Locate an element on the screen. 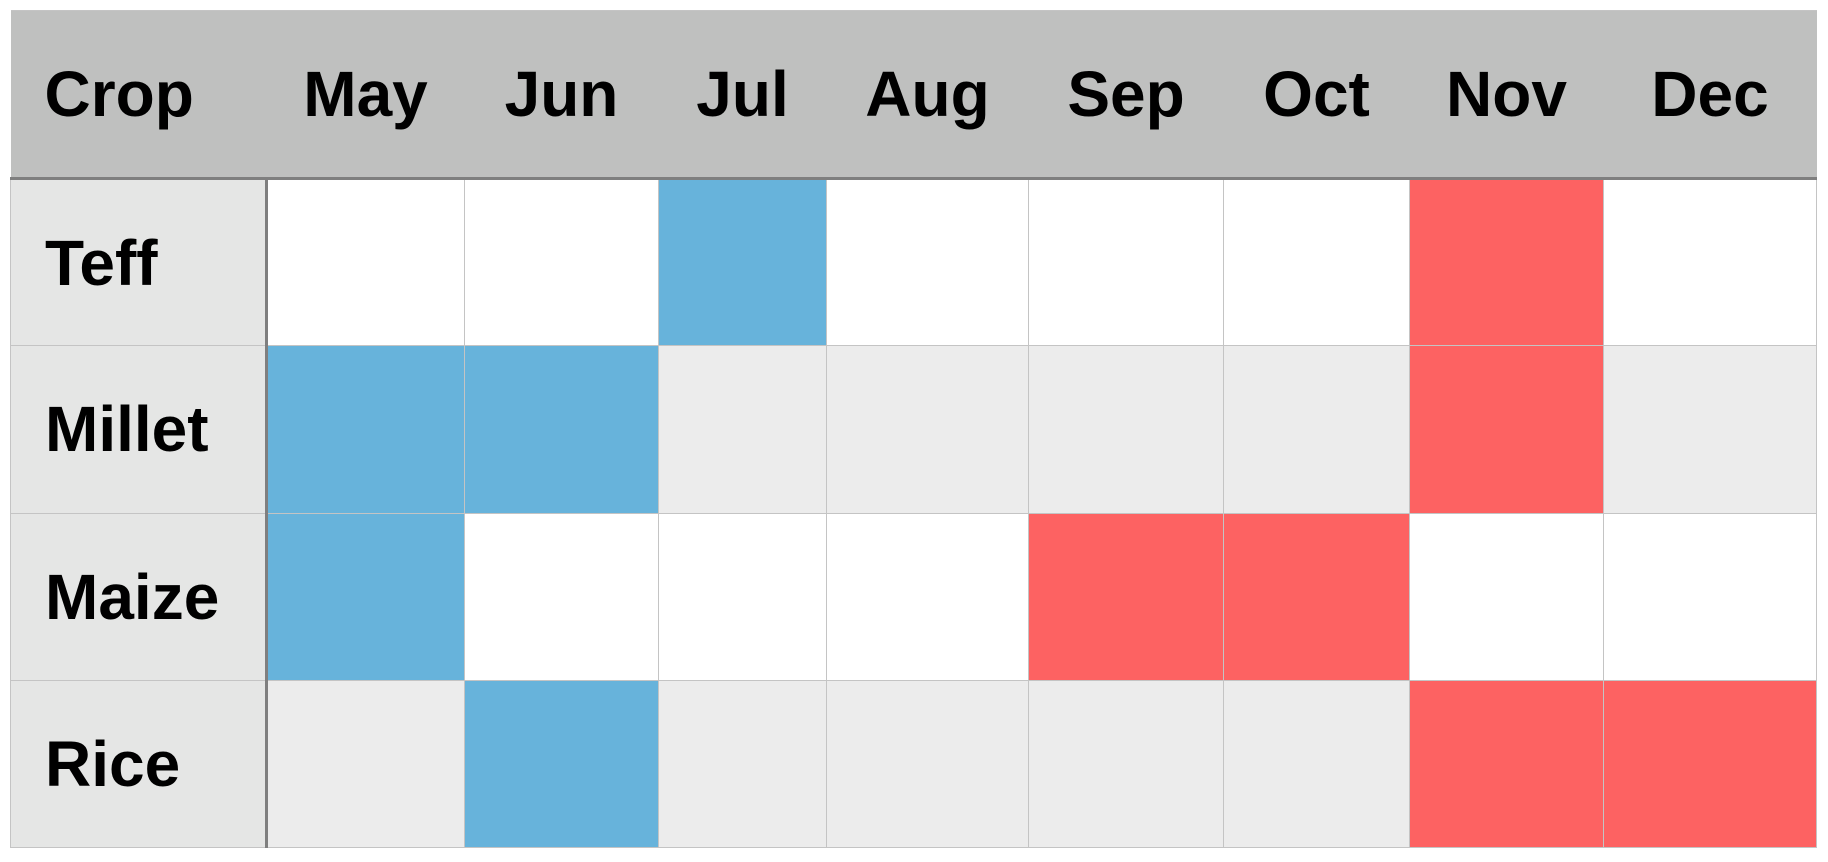 The image size is (1828, 862). cell-maize-oct-harvest is located at coordinates (1316, 596).